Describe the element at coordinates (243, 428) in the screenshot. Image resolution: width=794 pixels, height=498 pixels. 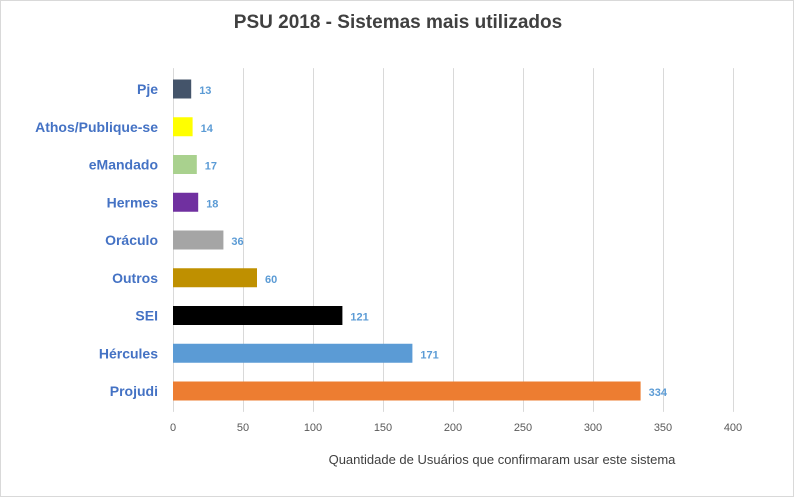
I see `x-tick-label: 50` at that location.